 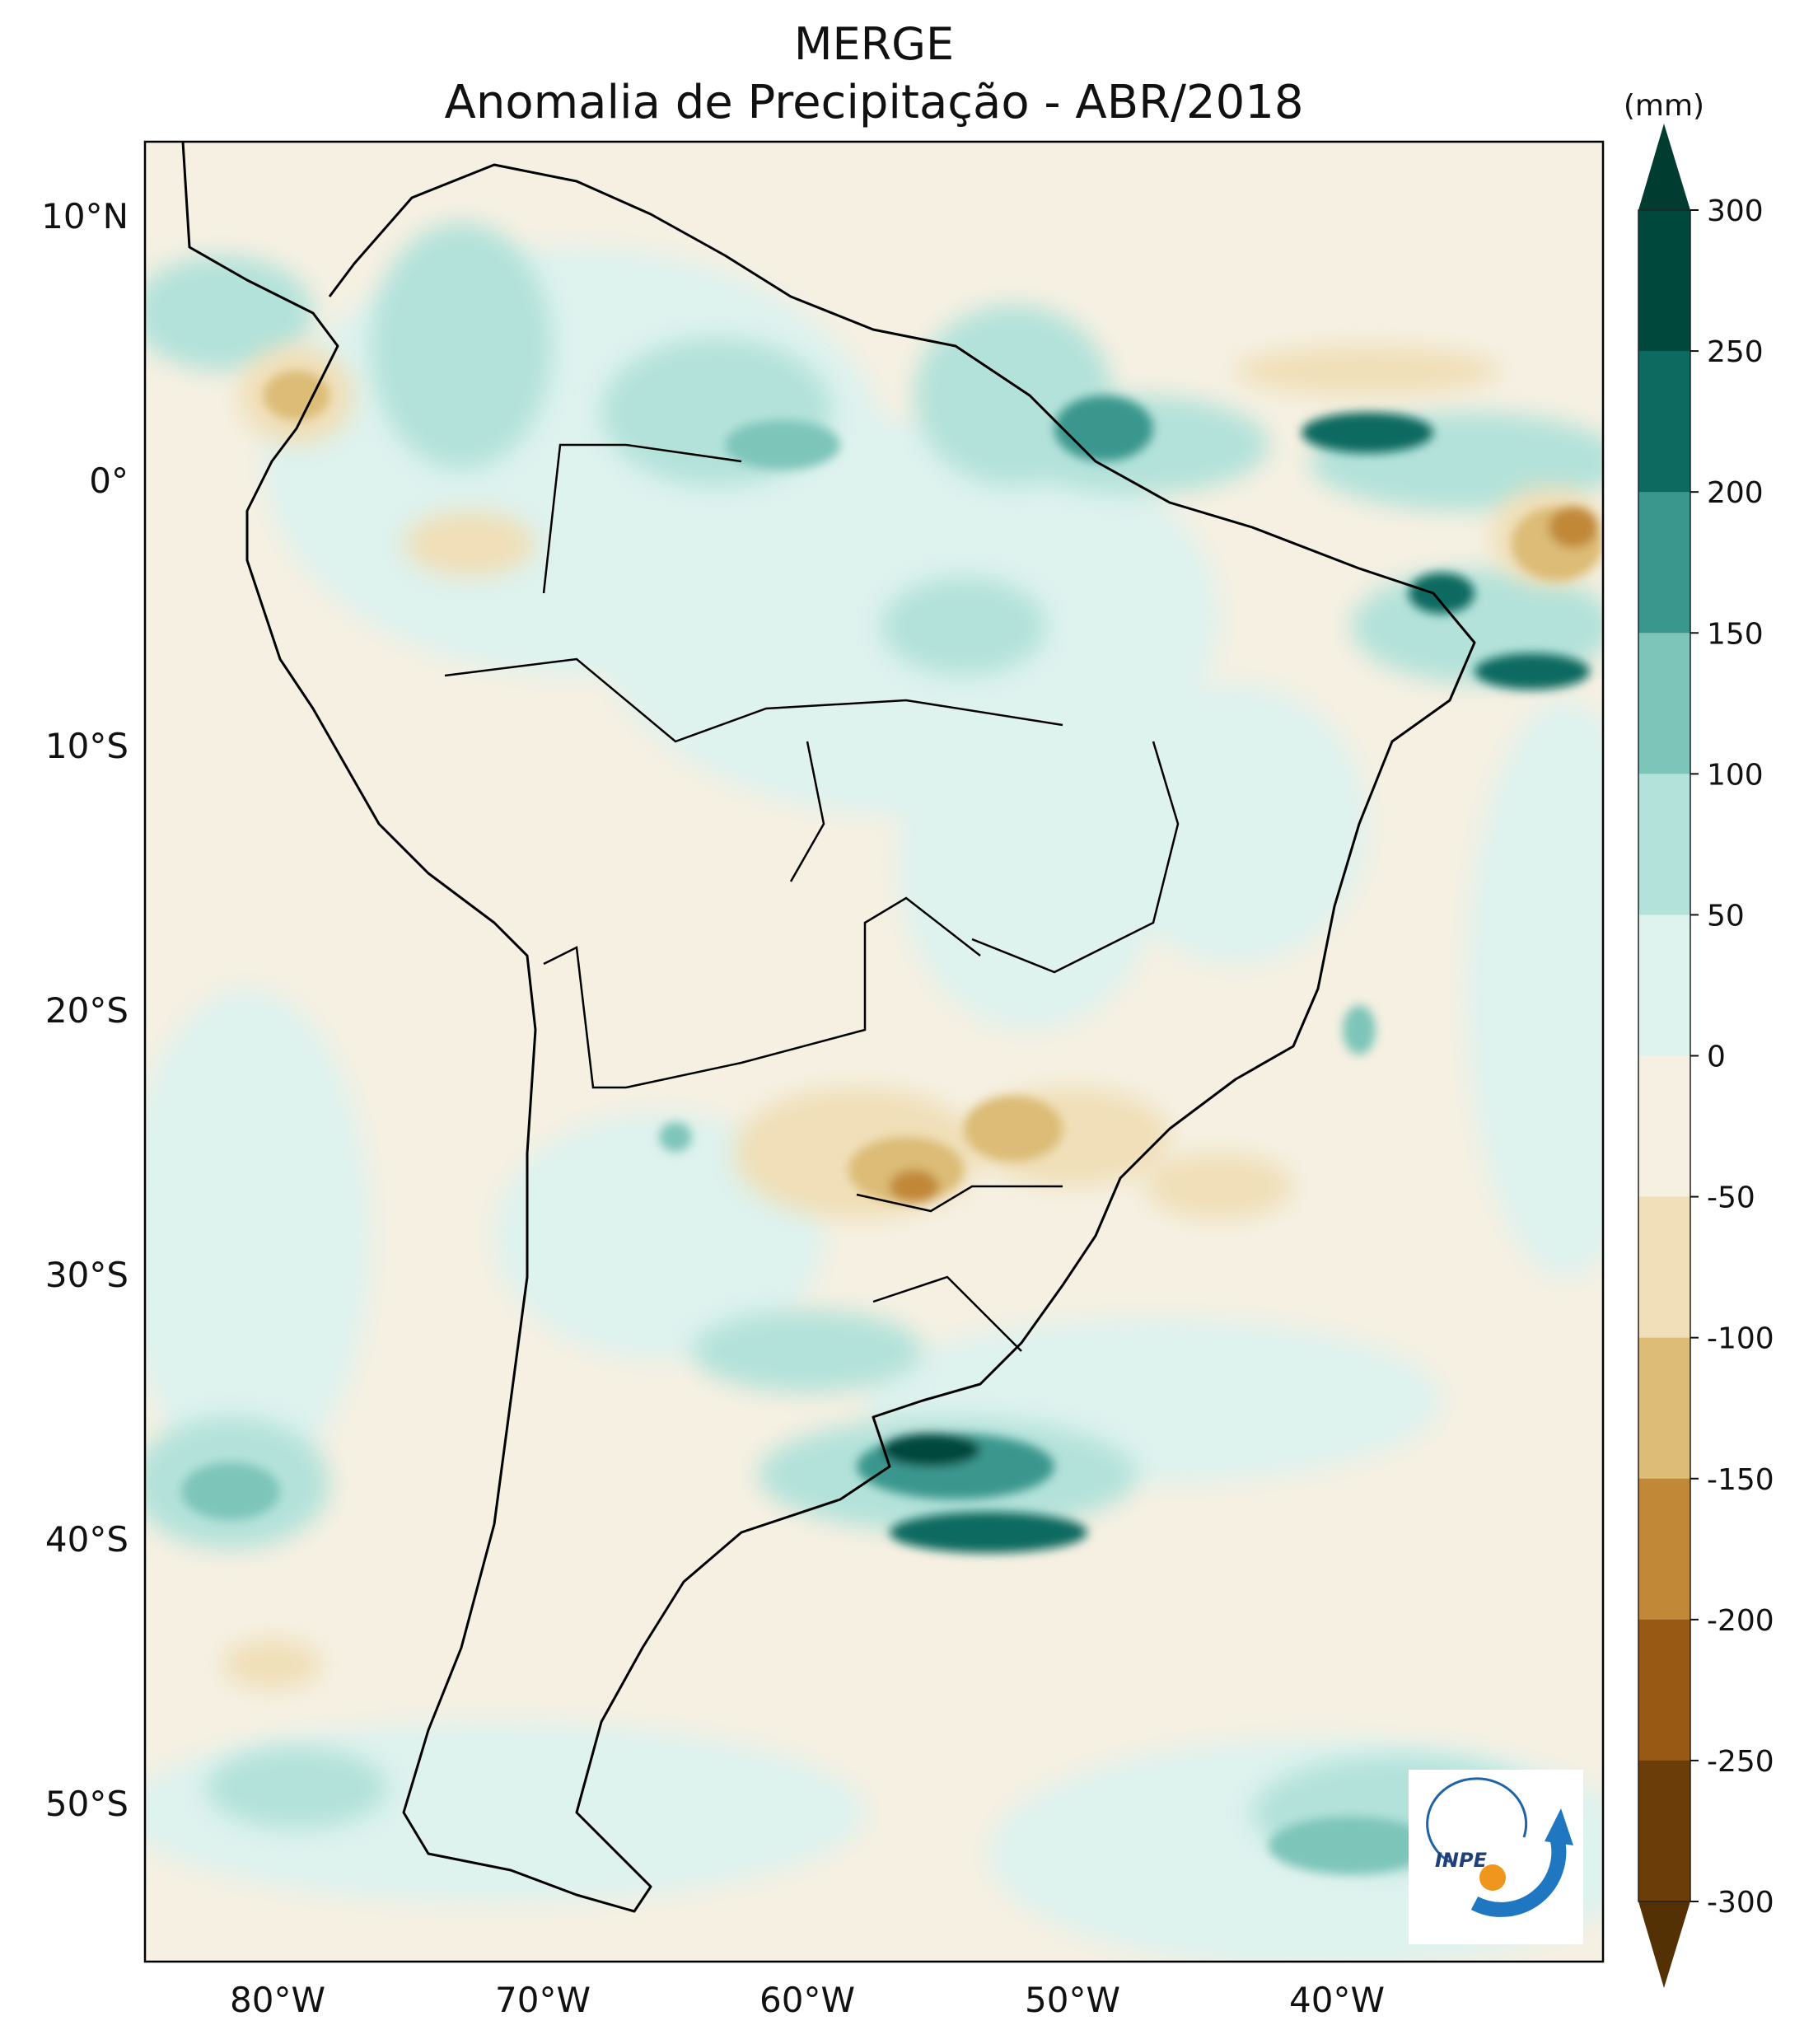 I want to click on colorbar-tick-label: 250, so click(x=1735, y=352).